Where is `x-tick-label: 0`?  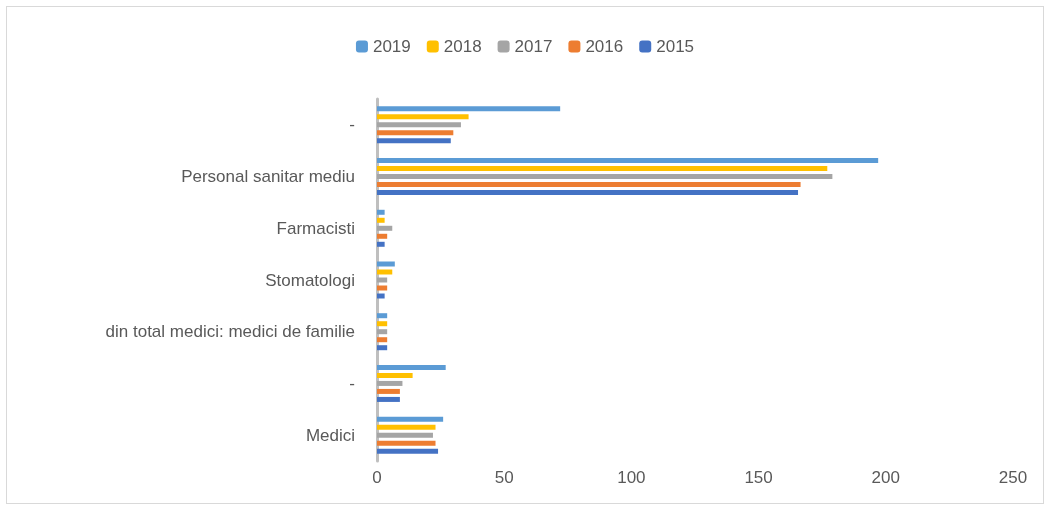 x-tick-label: 0 is located at coordinates (377, 477).